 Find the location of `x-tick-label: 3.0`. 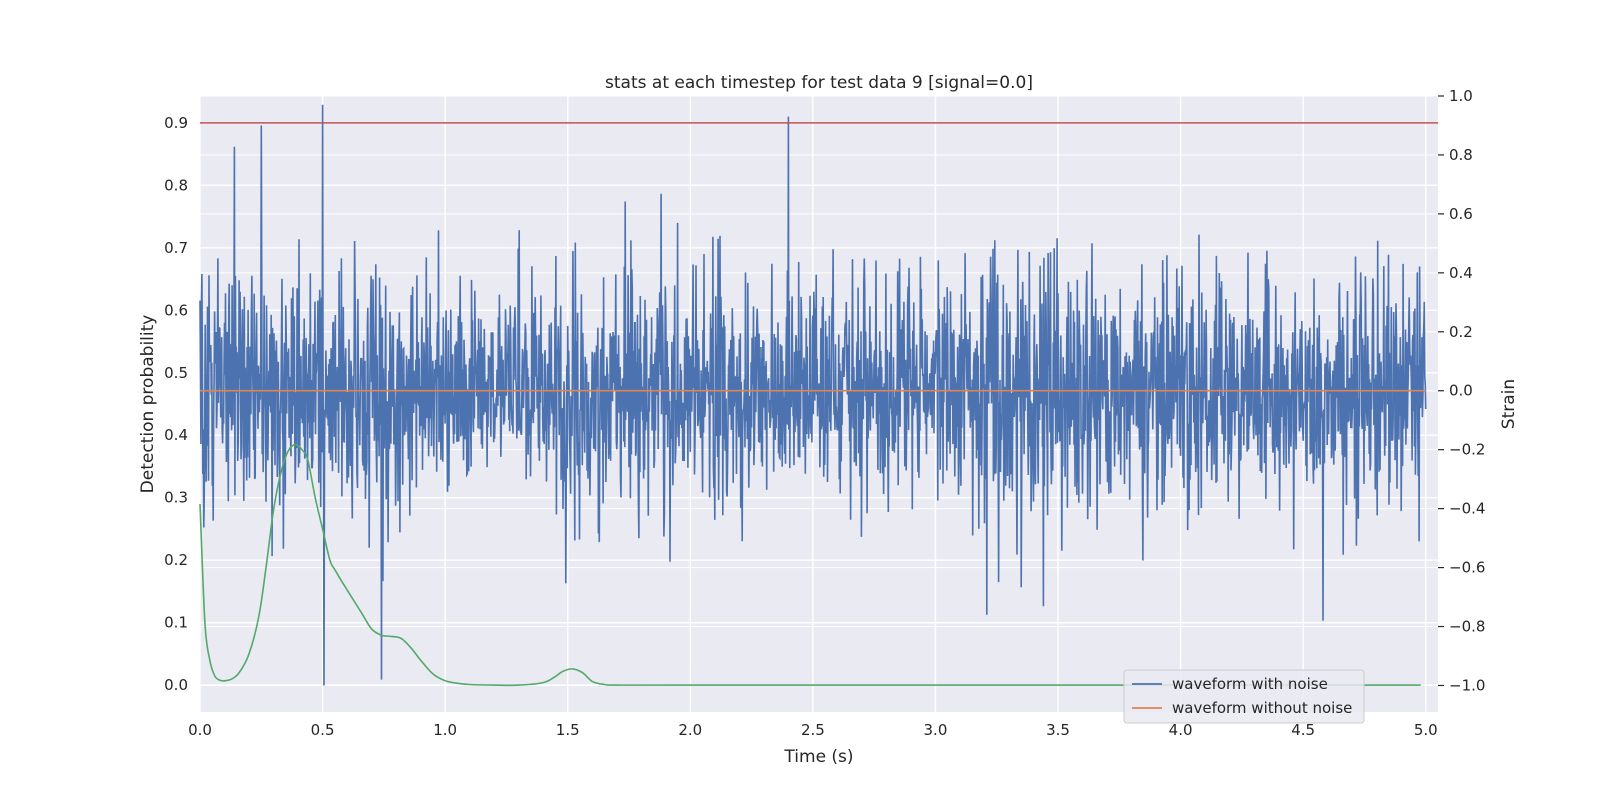

x-tick-label: 3.0 is located at coordinates (936, 730).